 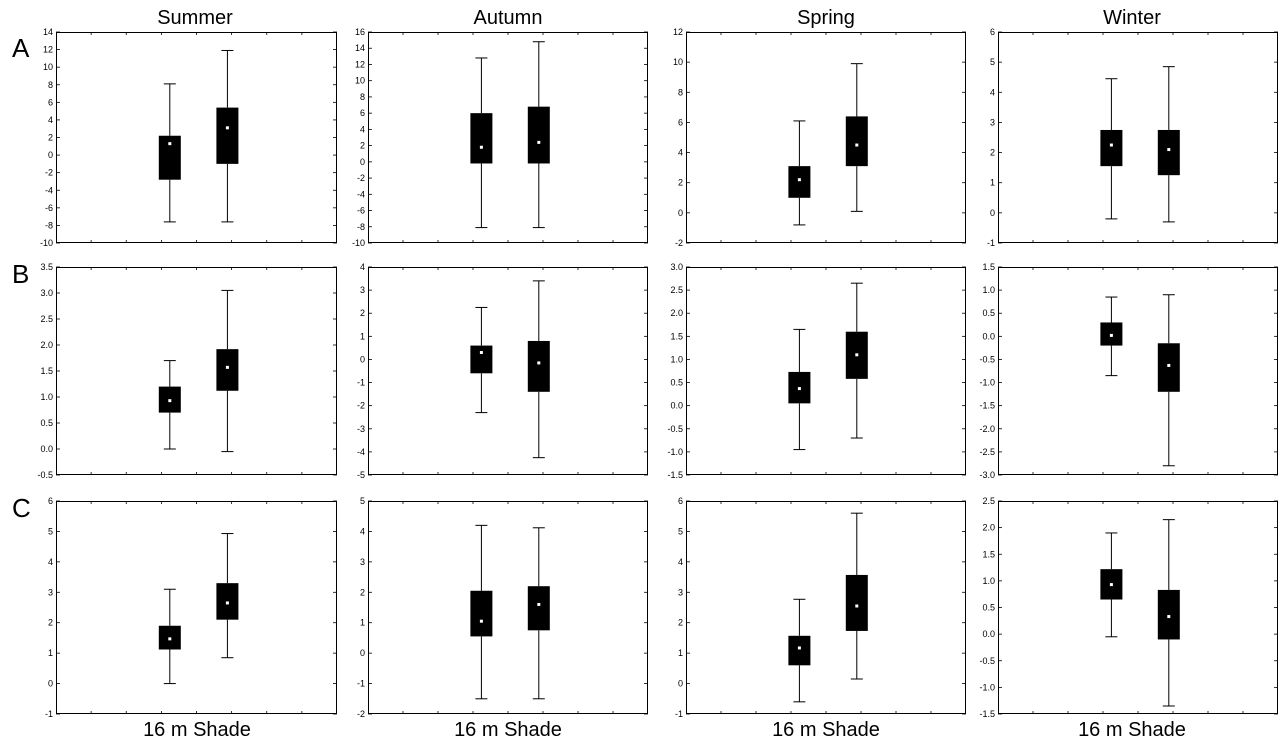 I want to click on panel-a-spring-y-tick-label: 10, so click(x=678, y=62).